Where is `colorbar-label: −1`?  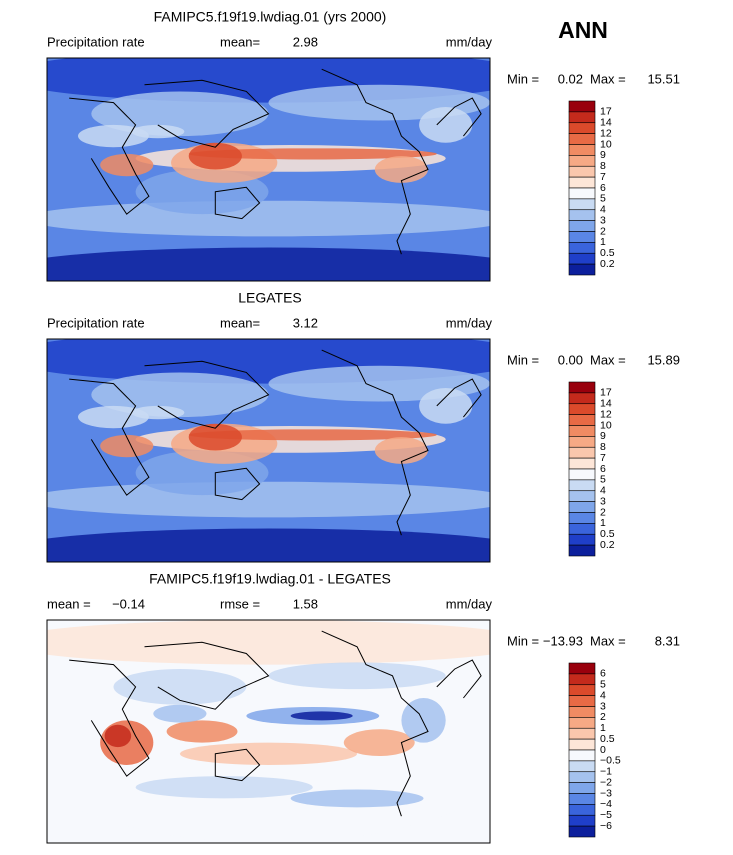
colorbar-label: −1 is located at coordinates (606, 772).